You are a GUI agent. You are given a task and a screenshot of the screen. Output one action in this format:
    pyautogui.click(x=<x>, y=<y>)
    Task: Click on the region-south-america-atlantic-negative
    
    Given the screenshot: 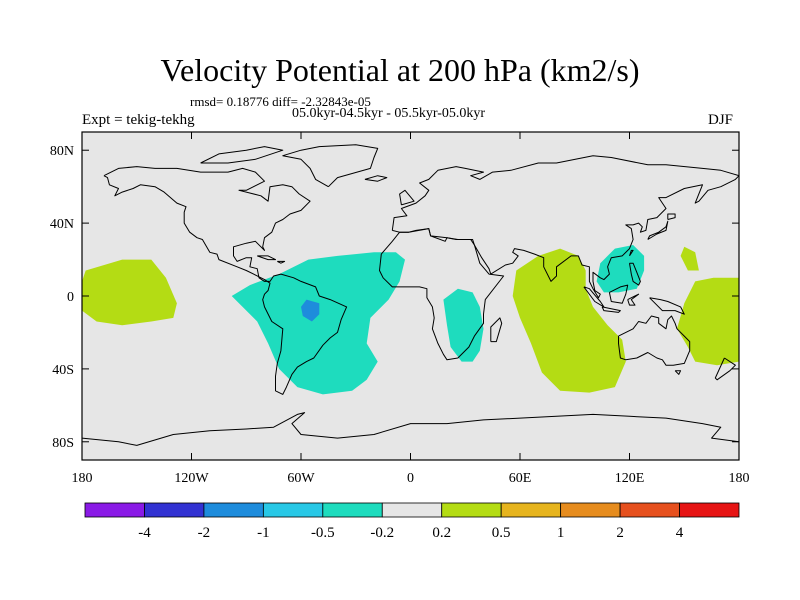 What is the action you would take?
    pyautogui.click(x=318, y=323)
    